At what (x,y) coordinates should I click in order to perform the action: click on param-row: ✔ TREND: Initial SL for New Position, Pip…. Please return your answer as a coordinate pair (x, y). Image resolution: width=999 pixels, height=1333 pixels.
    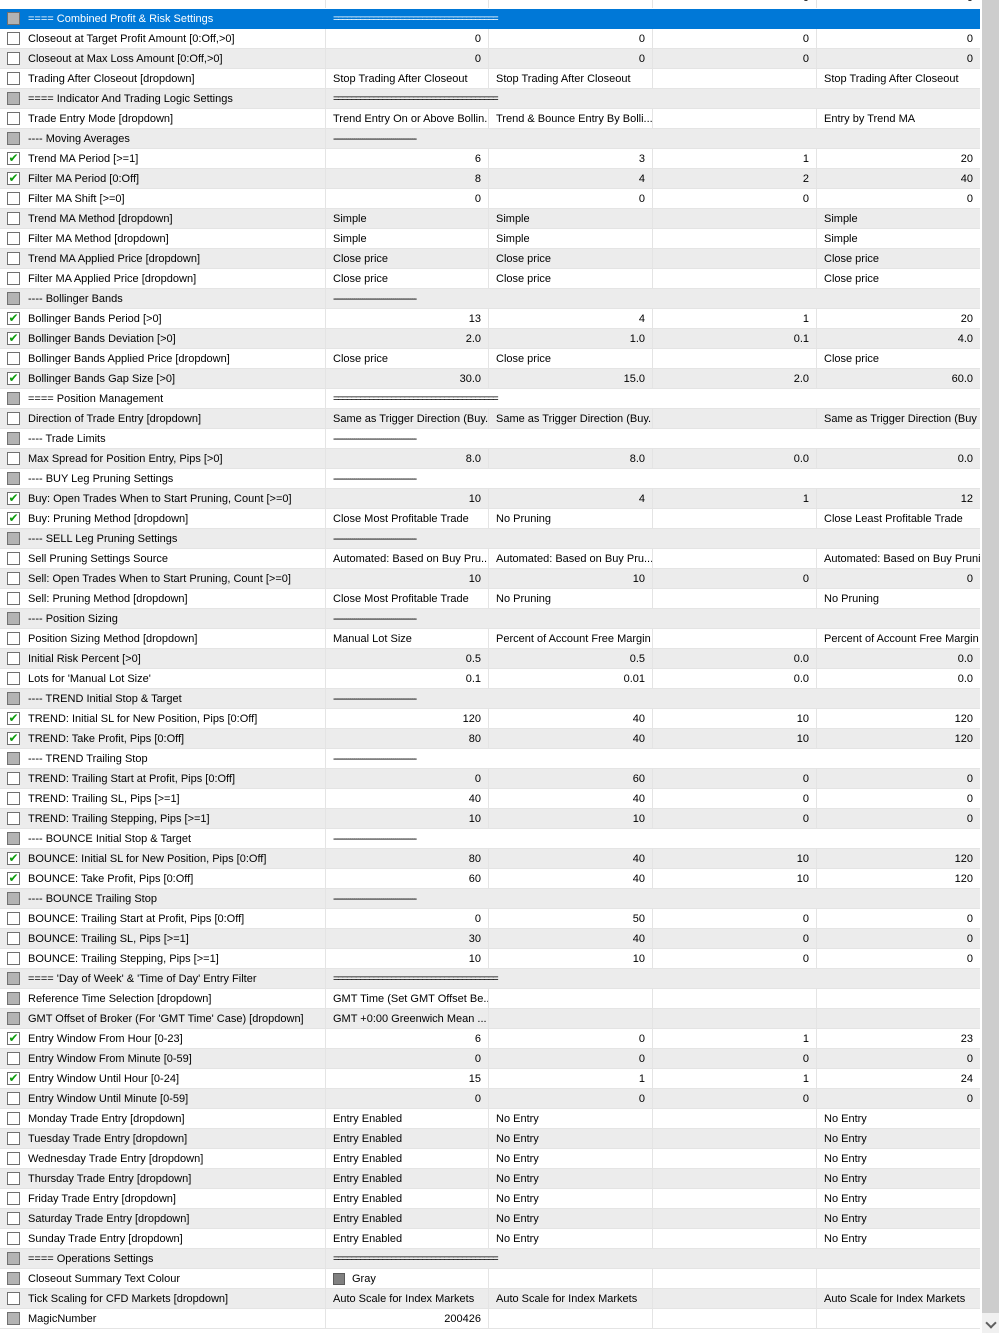
    Looking at the image, I should click on (490, 719).